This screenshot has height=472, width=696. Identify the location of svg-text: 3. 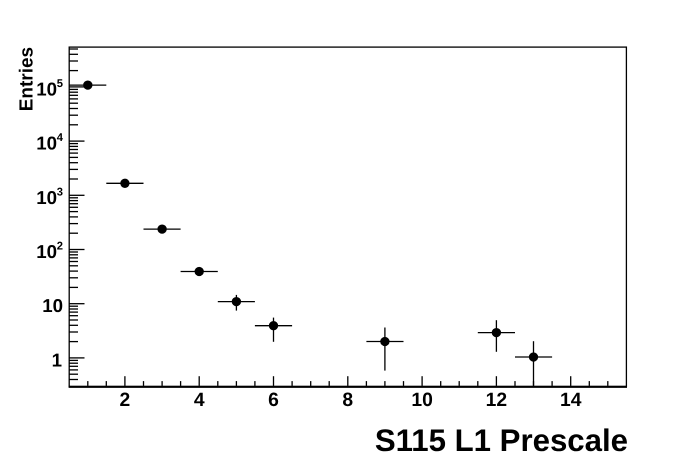
(60, 192).